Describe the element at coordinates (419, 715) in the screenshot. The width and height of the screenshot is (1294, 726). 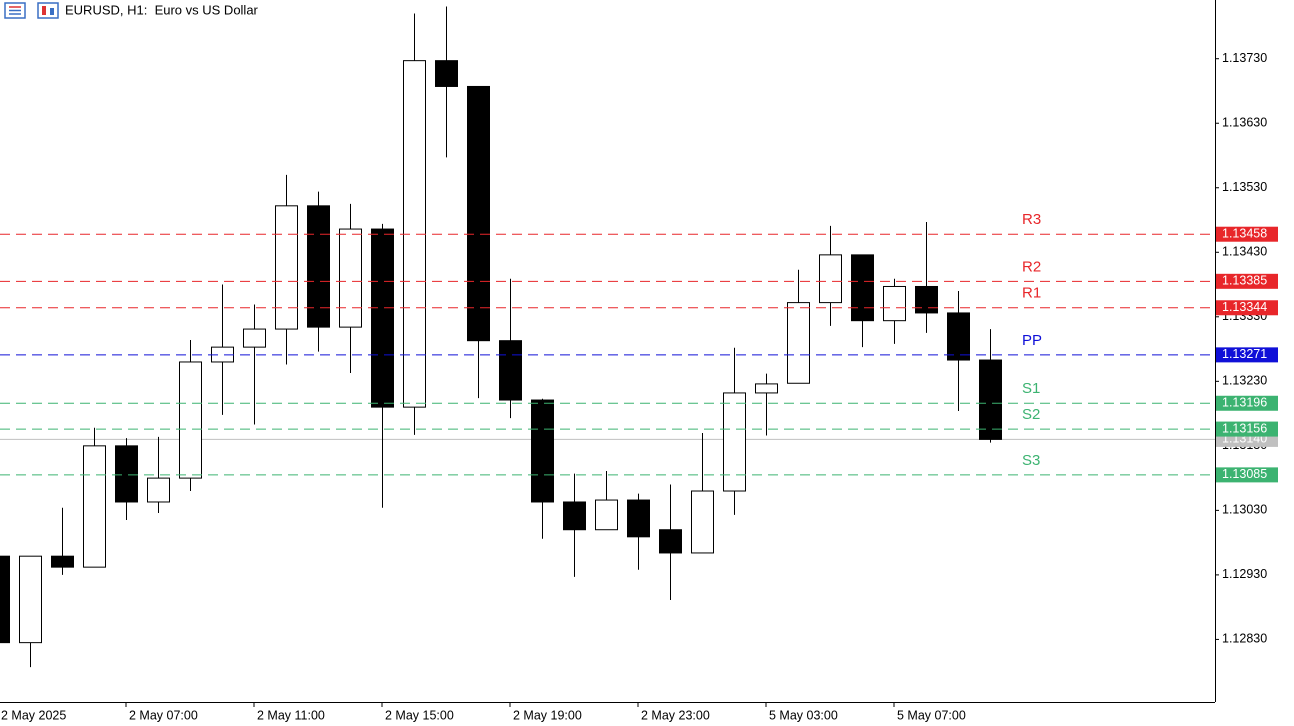
I see `x-tick-label: 2 May 15:00` at that location.